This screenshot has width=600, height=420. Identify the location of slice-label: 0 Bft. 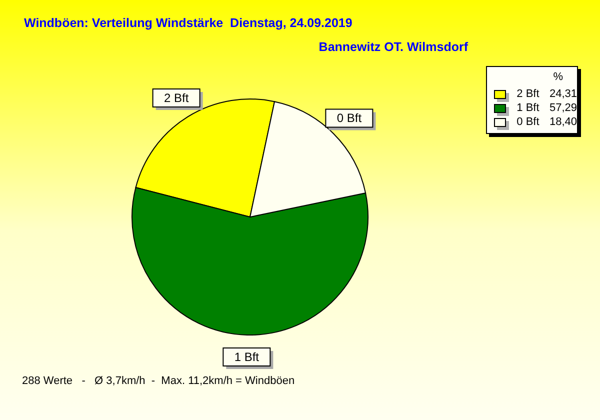
(349, 118).